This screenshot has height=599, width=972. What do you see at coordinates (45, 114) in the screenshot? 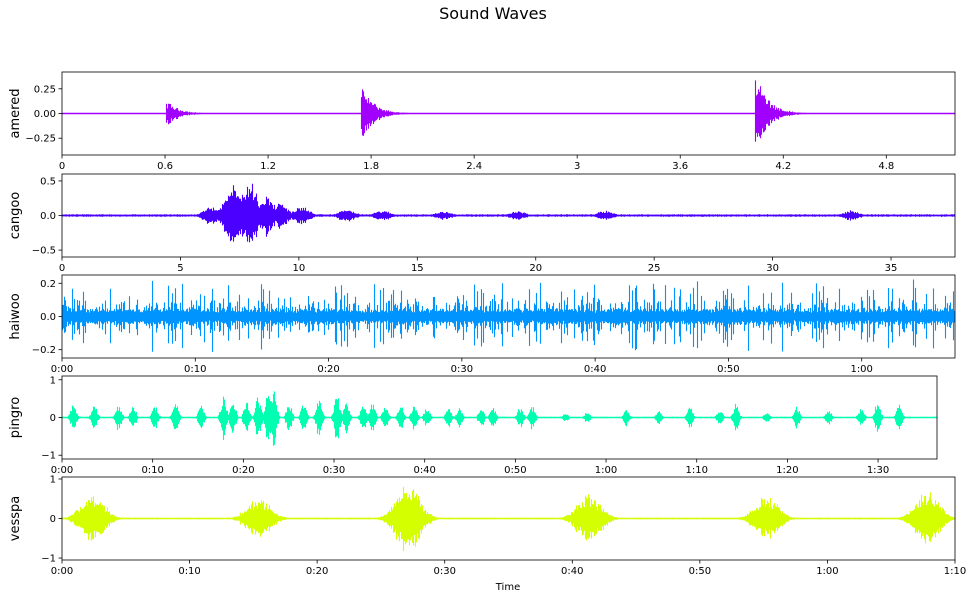
I see `y-tick-label: 0.00` at bounding box center [45, 114].